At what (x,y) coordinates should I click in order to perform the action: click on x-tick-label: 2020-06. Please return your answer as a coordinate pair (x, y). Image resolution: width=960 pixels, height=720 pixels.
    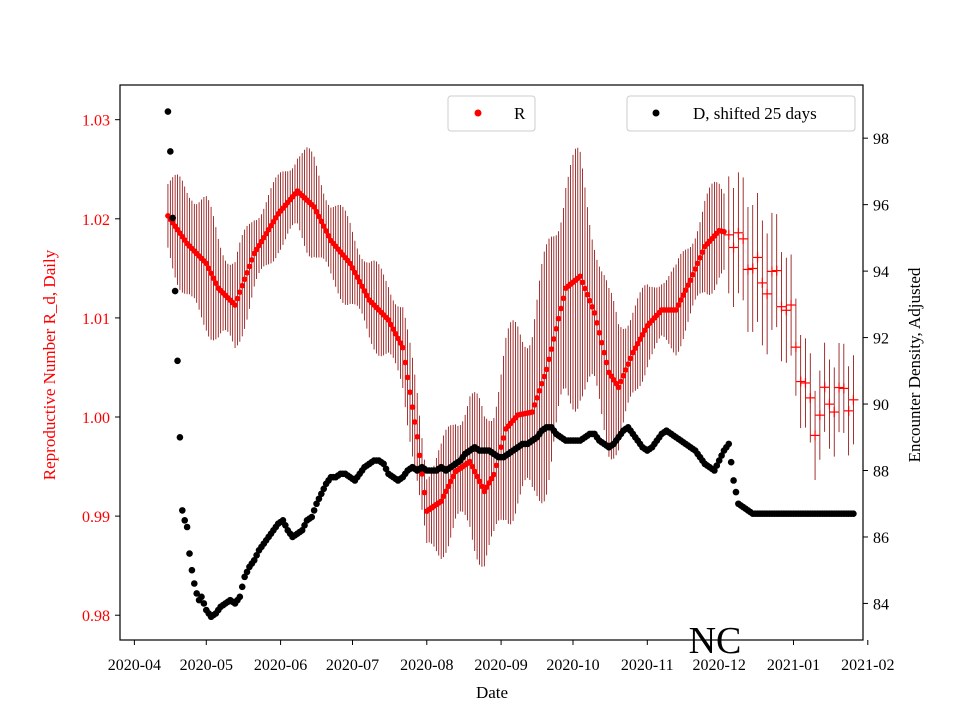
    Looking at the image, I should click on (280, 665).